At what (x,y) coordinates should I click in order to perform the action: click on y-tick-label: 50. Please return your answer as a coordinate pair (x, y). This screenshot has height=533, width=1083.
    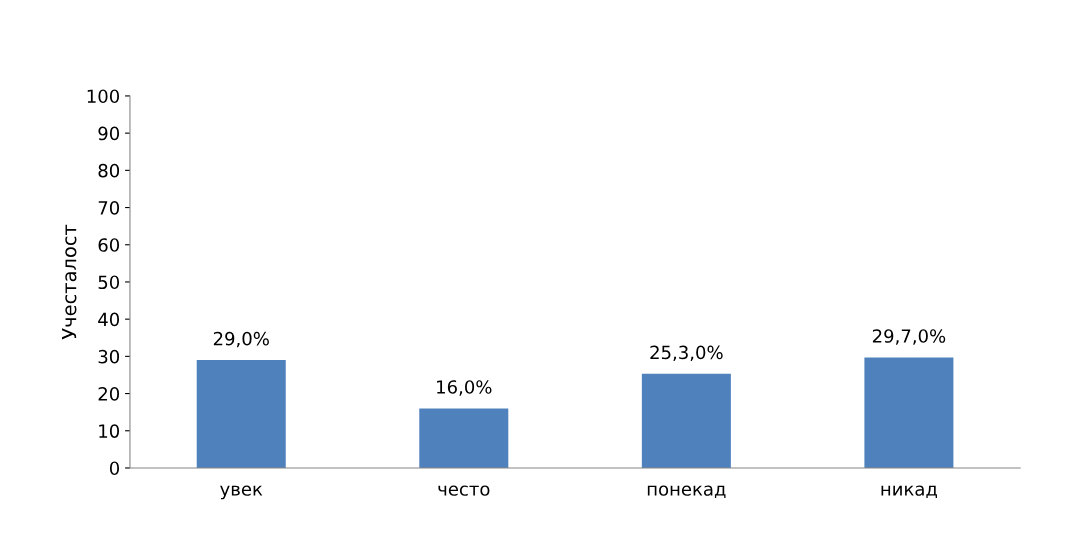
    Looking at the image, I should click on (109, 282).